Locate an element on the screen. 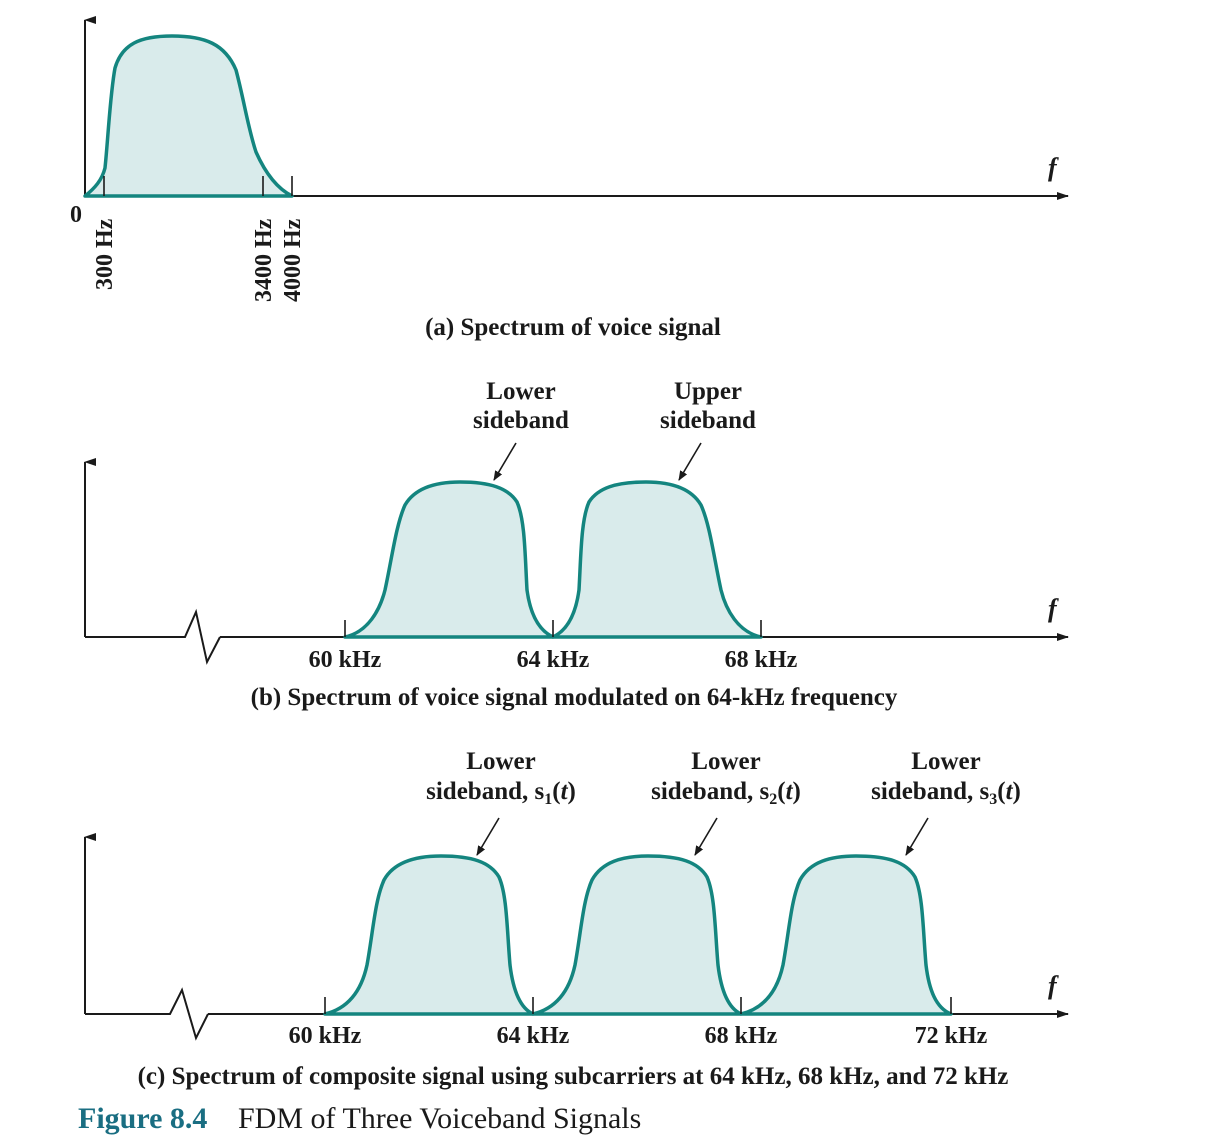  label-b-68khz: 68 kHz is located at coordinates (761, 660).